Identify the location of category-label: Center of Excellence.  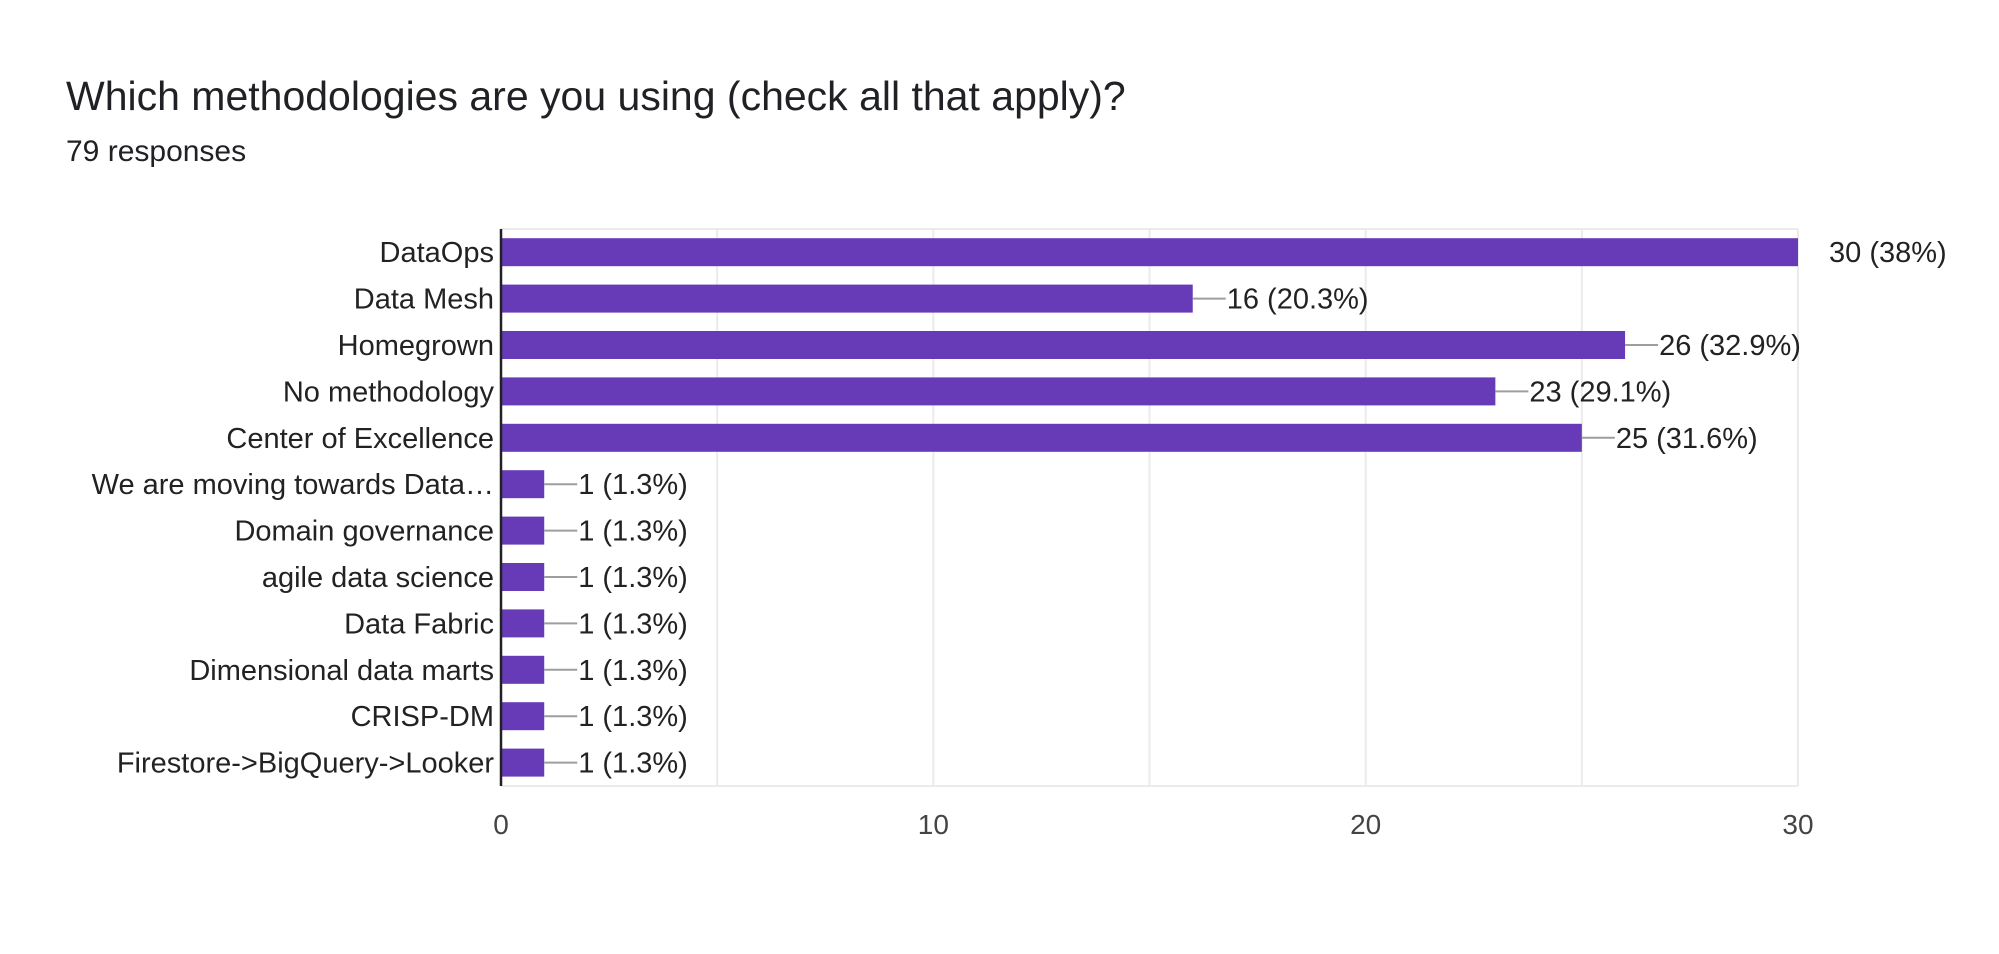
(360, 439).